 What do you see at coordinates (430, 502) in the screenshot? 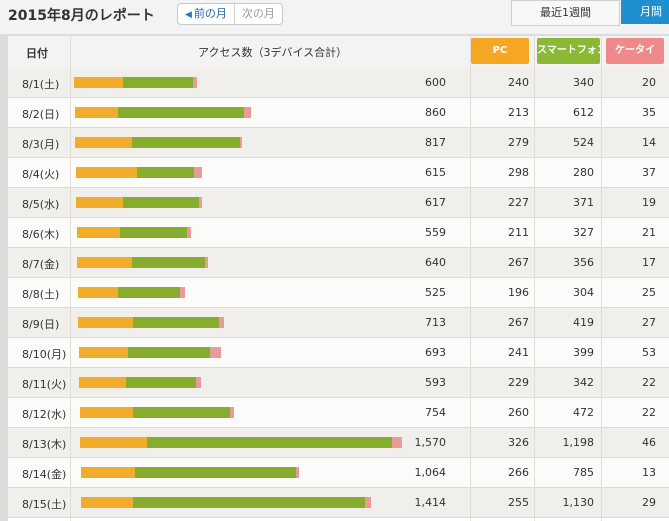
I see `total-access-value: 1,414` at bounding box center [430, 502].